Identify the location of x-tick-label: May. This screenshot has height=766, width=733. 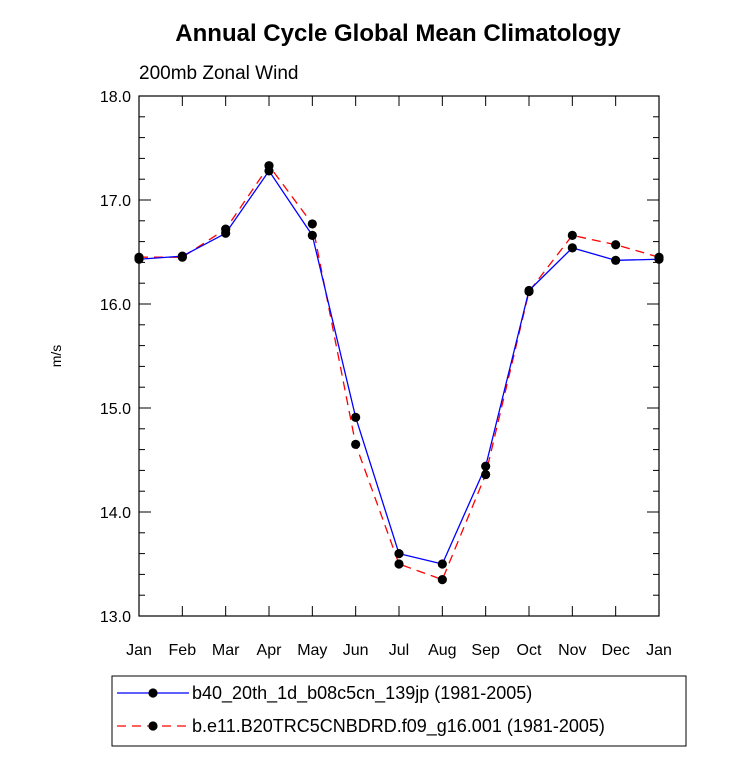
(312, 650).